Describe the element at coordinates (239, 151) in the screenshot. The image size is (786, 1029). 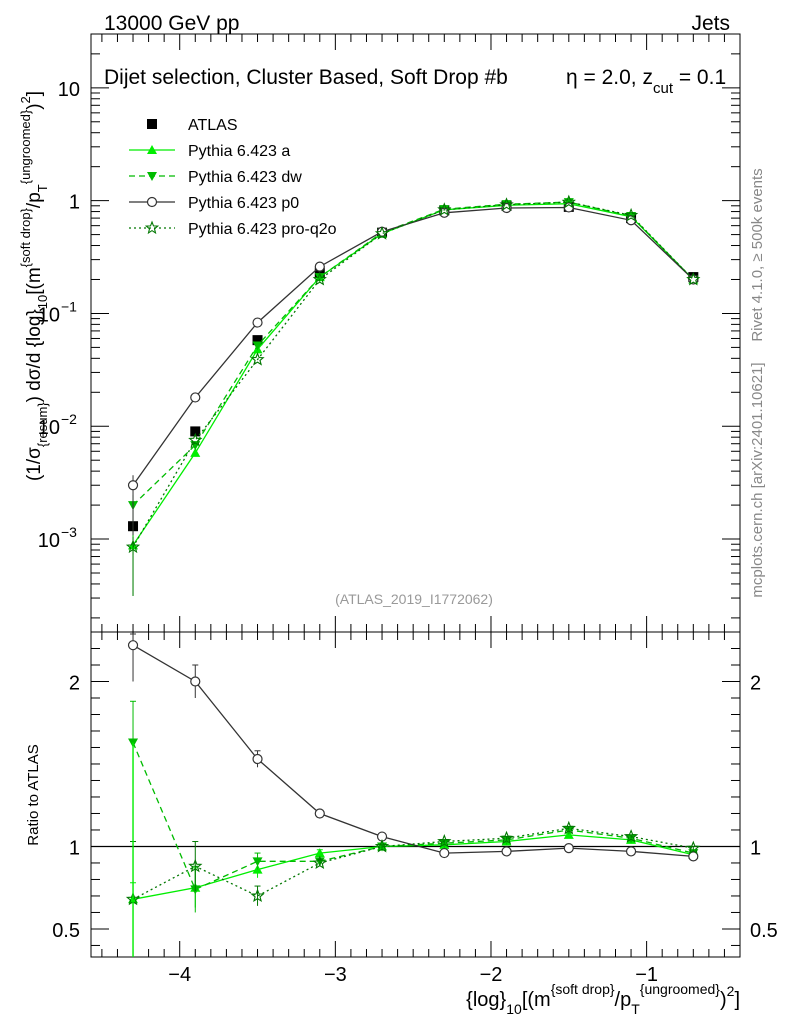
I see `legend-entry: Pythia 6.423 a` at that location.